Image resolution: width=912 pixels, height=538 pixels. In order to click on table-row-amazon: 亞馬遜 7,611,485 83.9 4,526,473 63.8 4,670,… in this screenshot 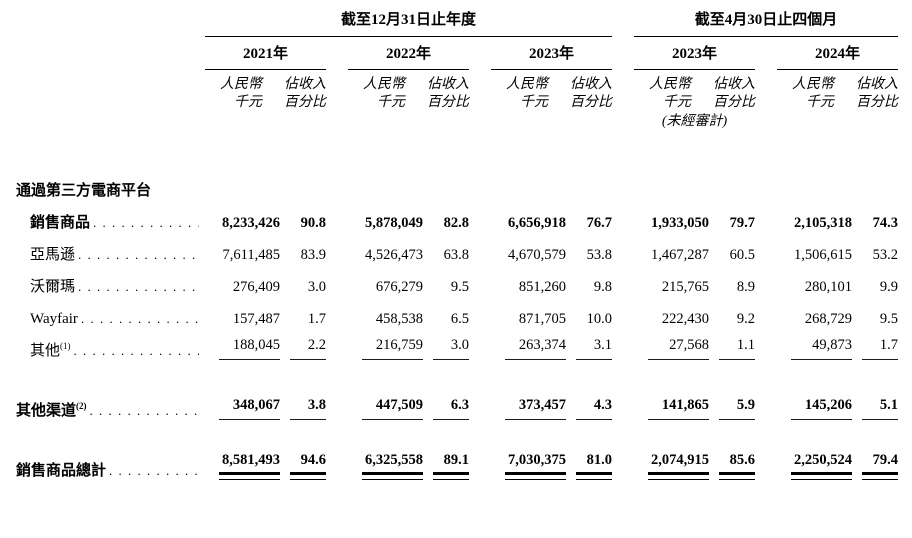, I will do `click(449, 248)`.